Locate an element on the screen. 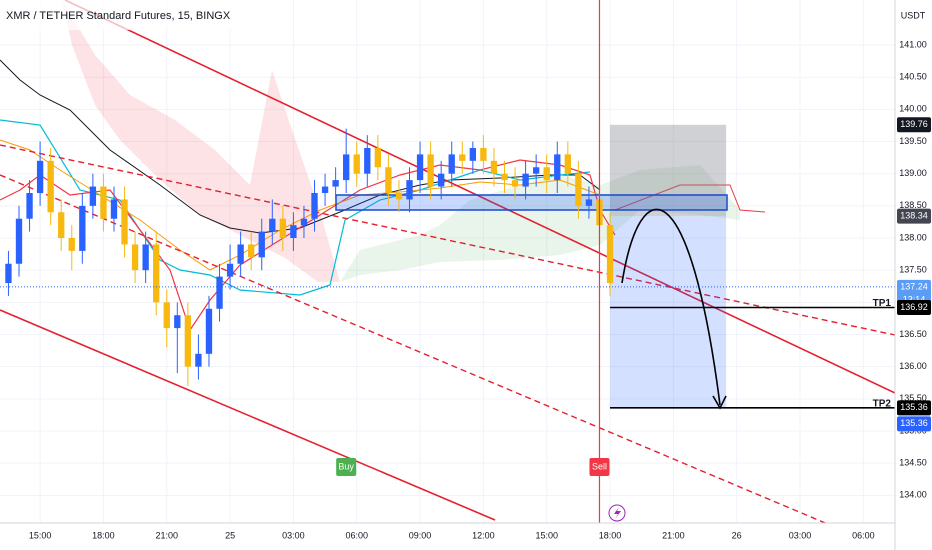 The height and width of the screenshot is (550, 932). x-tick-label: 25 is located at coordinates (230, 535).